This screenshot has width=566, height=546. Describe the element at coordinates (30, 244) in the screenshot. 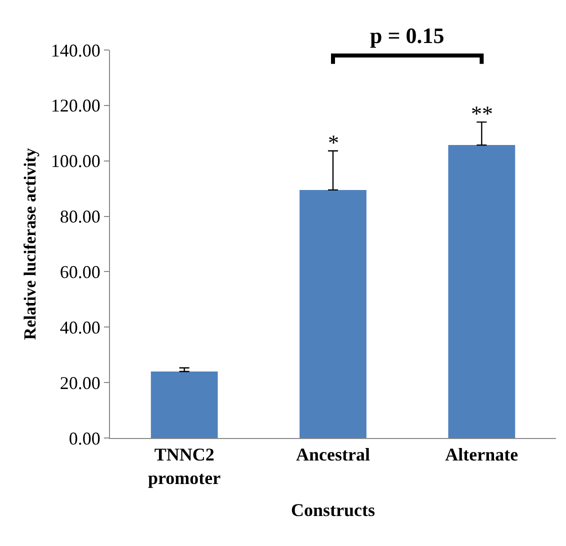

I see `y-axis-title: Relative luciferase activity` at that location.